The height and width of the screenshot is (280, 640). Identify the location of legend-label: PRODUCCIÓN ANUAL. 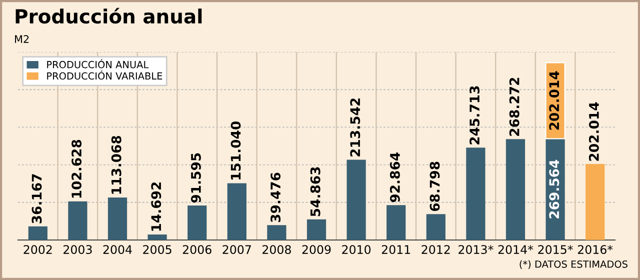
(98, 63).